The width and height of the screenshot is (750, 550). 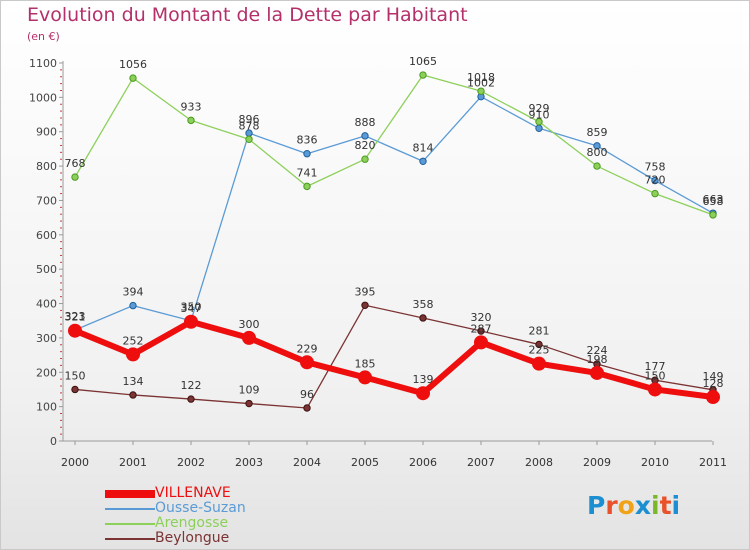 I want to click on data-label: 96, so click(x=307, y=394).